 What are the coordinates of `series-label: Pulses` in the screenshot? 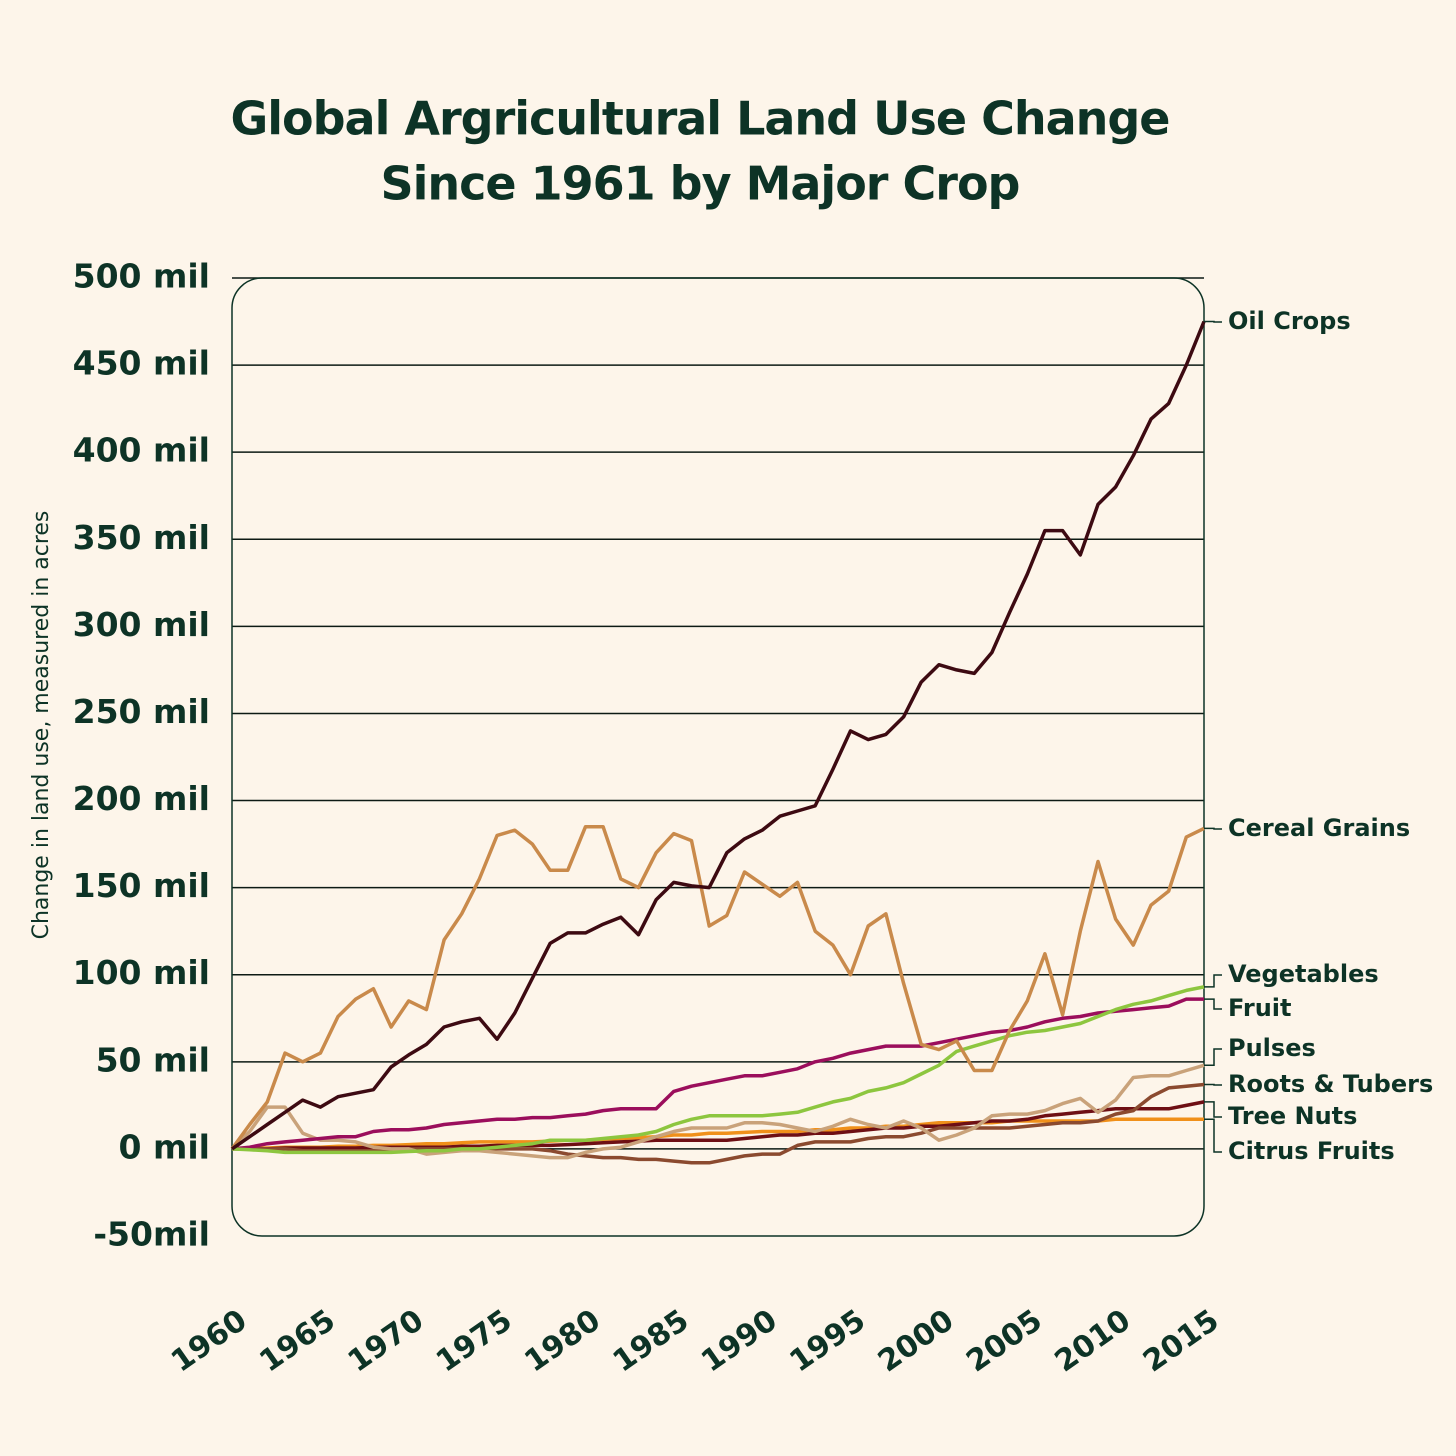 It's located at (1272, 1048).